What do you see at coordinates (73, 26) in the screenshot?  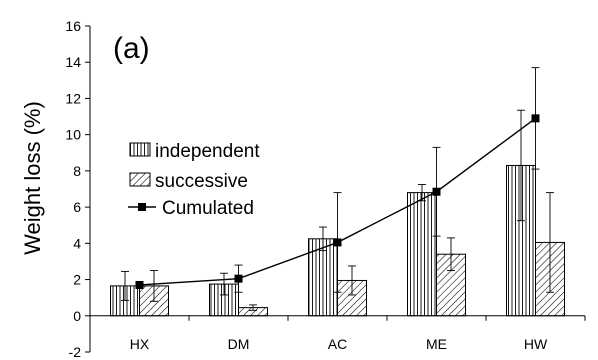 I see `y-tick-label: 16` at bounding box center [73, 26].